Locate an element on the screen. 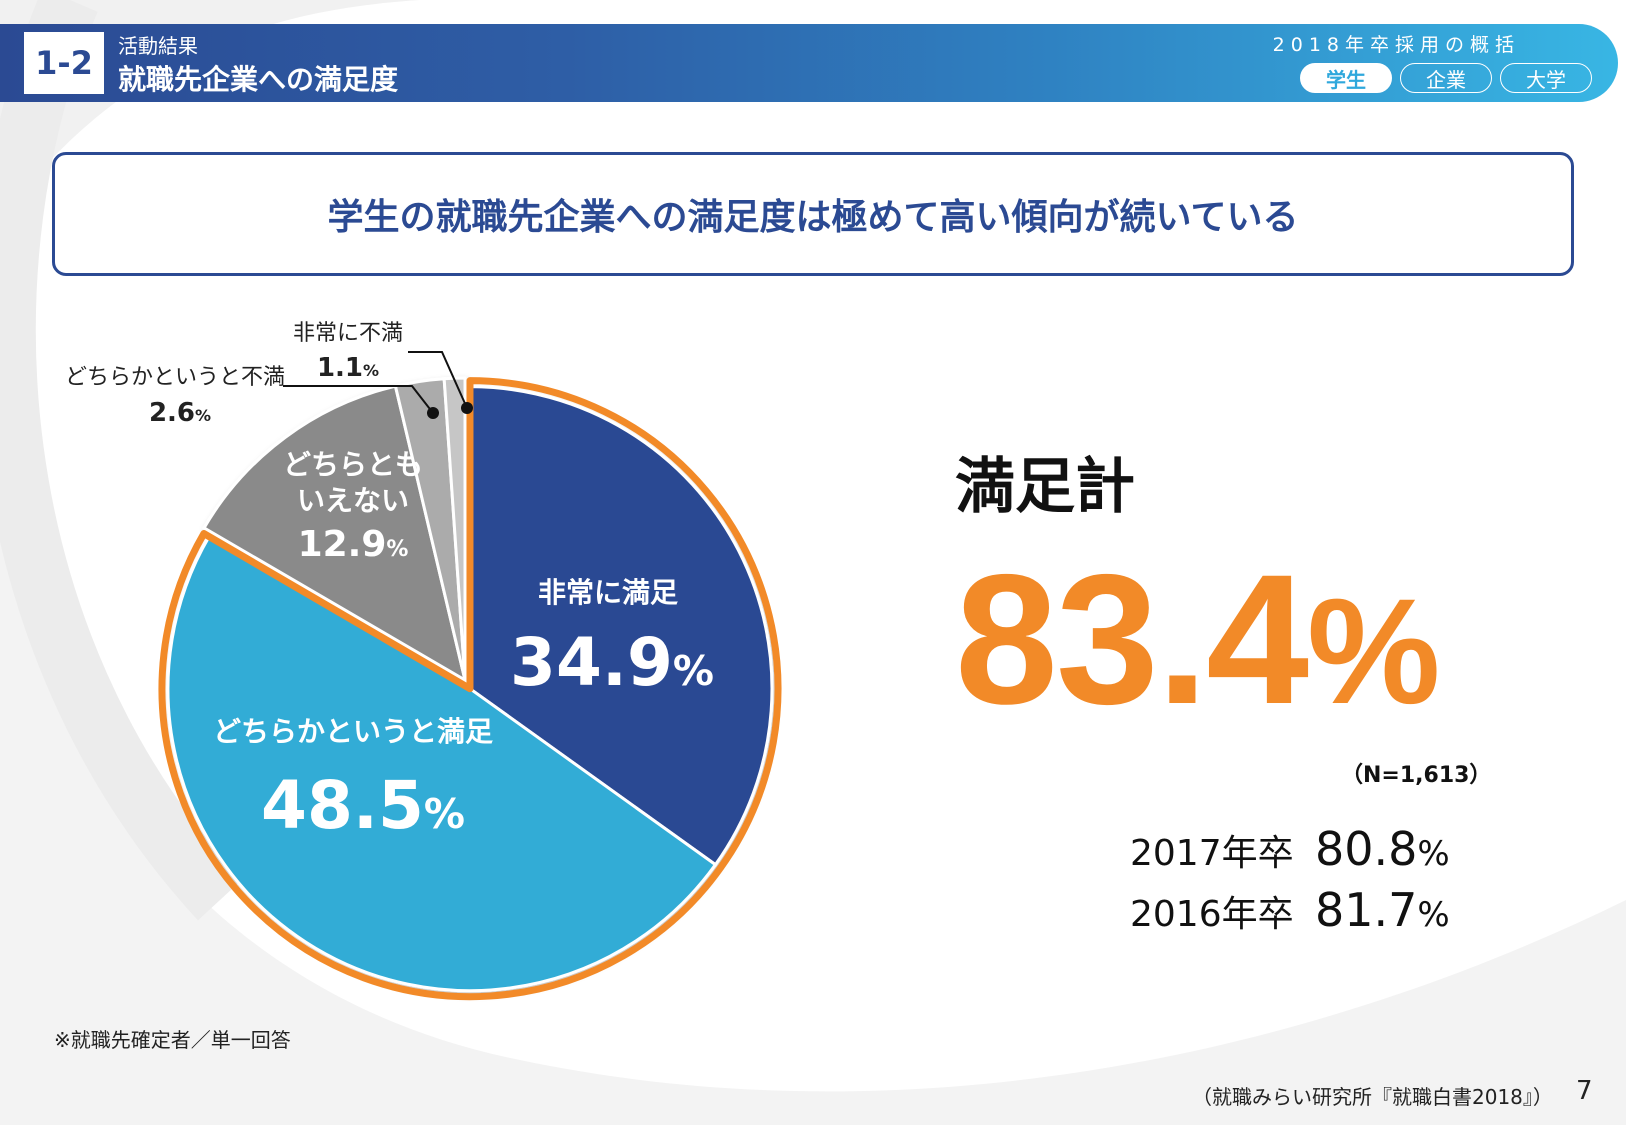 This screenshot has width=1626, height=1125. previous-year-row: 2017年卒 80.8 % is located at coordinates (1290, 849).